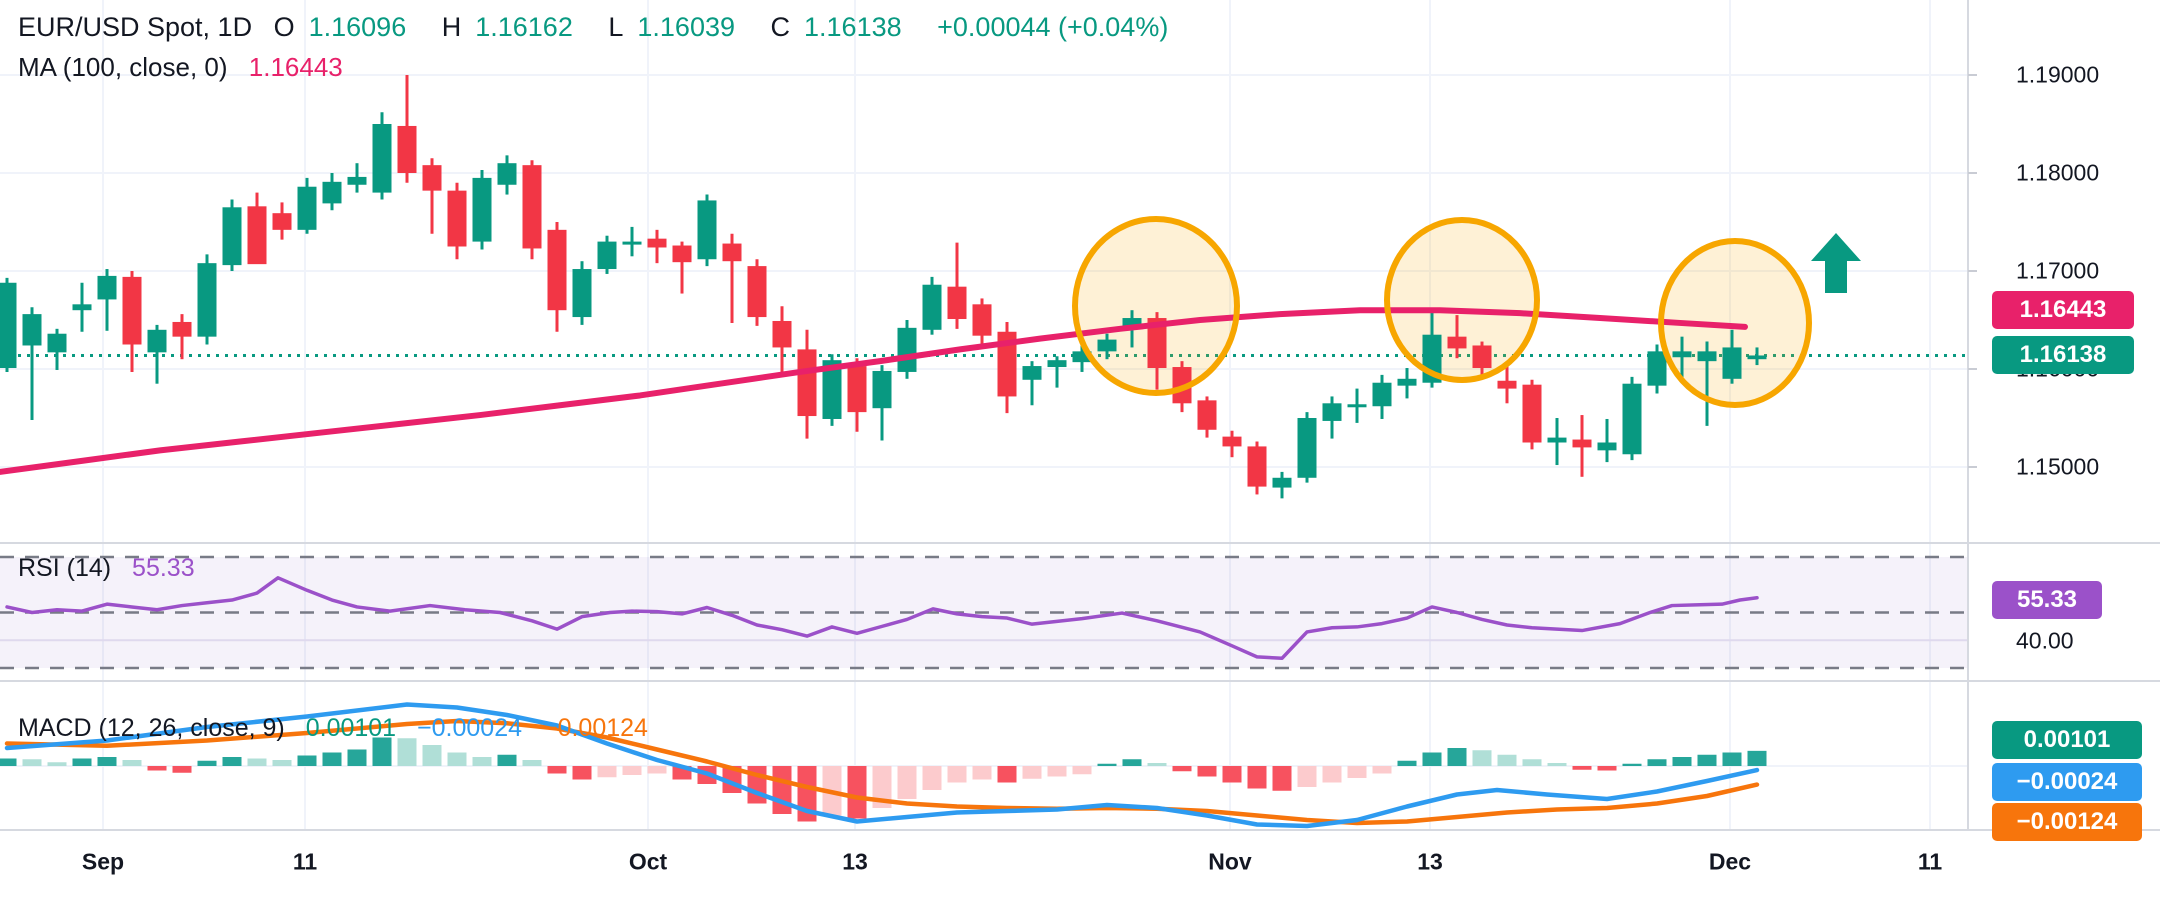  I want to click on macd-badge: −0.00124, so click(2067, 822).